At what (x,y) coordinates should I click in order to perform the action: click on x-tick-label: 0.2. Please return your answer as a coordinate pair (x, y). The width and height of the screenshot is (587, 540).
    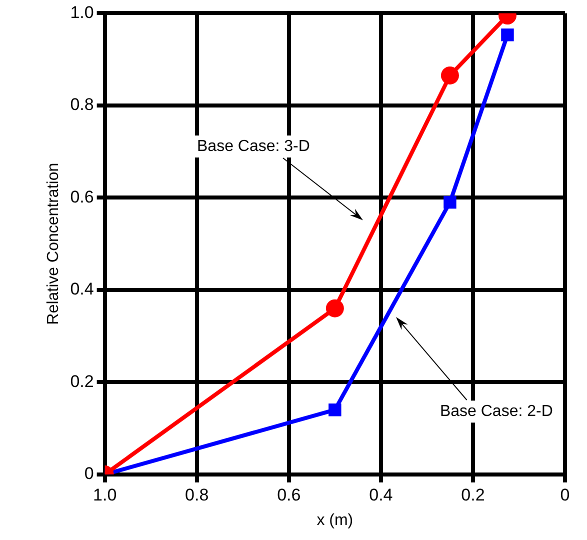
    Looking at the image, I should click on (473, 494).